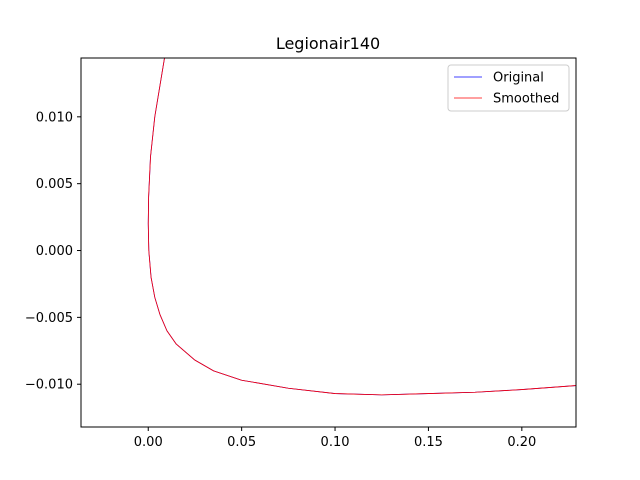 The image size is (640, 480). I want to click on x-tick-label: 0.15, so click(428, 442).